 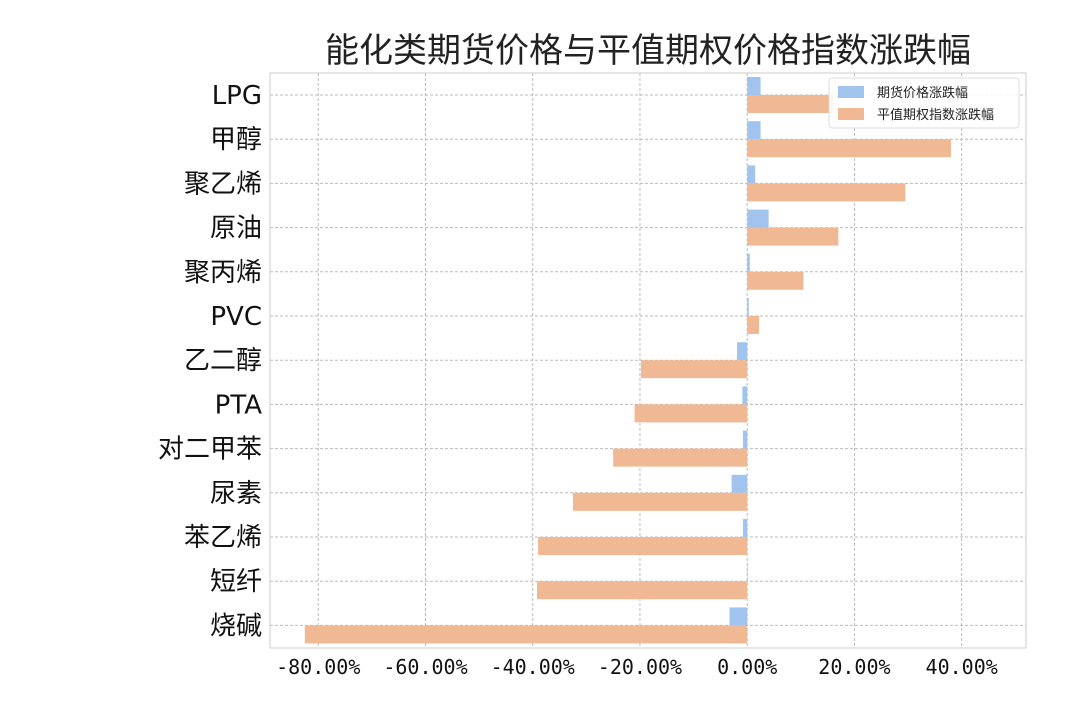 I want to click on category-label: 短纤, so click(x=236, y=582).